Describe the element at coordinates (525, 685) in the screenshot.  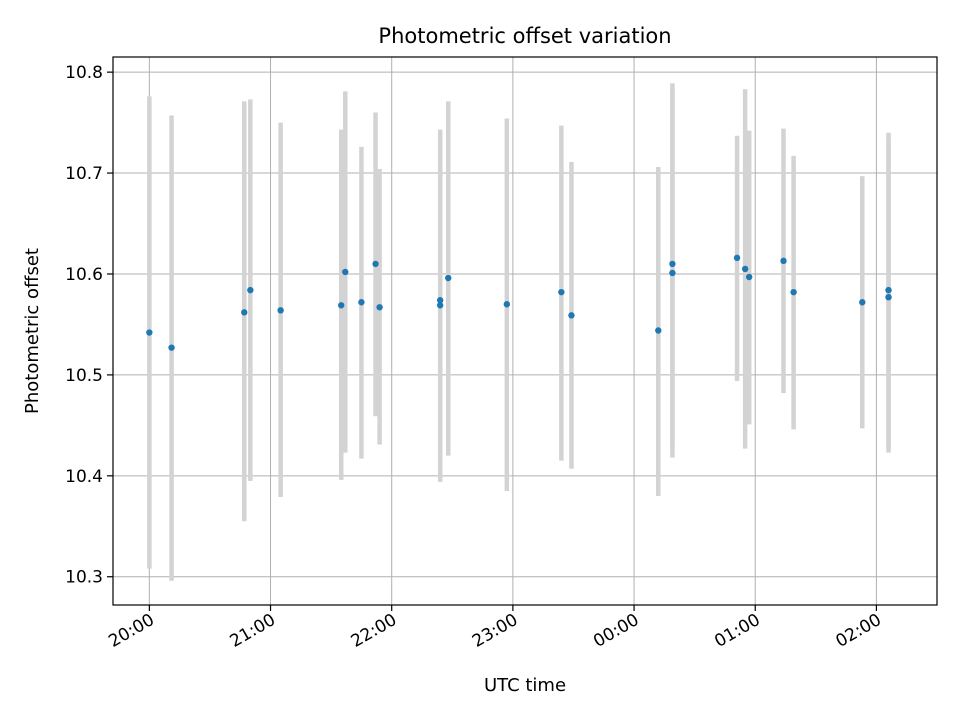
I see `x-axis-label: UTC time` at that location.